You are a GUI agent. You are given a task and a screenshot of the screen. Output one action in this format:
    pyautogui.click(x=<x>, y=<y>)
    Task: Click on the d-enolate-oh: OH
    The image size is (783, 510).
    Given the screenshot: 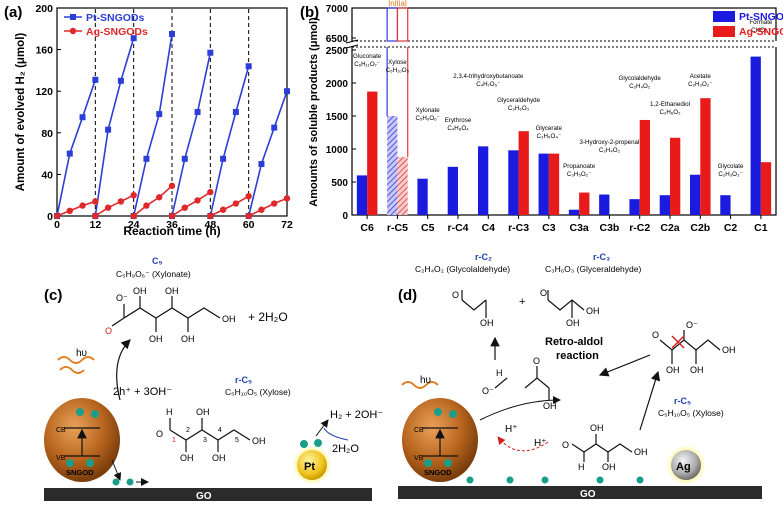 What is the action you would take?
    pyautogui.click(x=550, y=406)
    